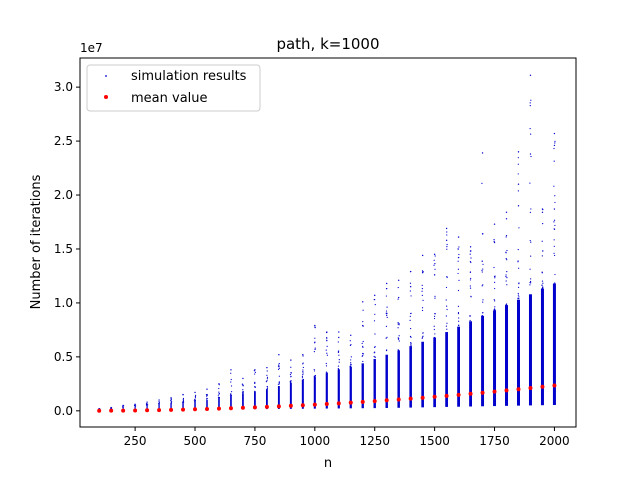 This screenshot has width=640, height=480. I want to click on chart-title: path, k=1000, so click(327, 44).